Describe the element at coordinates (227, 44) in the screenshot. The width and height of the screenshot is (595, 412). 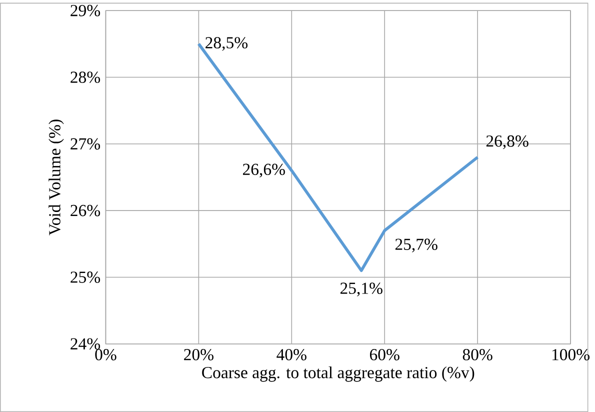
I see `data-label: 28,5%` at that location.